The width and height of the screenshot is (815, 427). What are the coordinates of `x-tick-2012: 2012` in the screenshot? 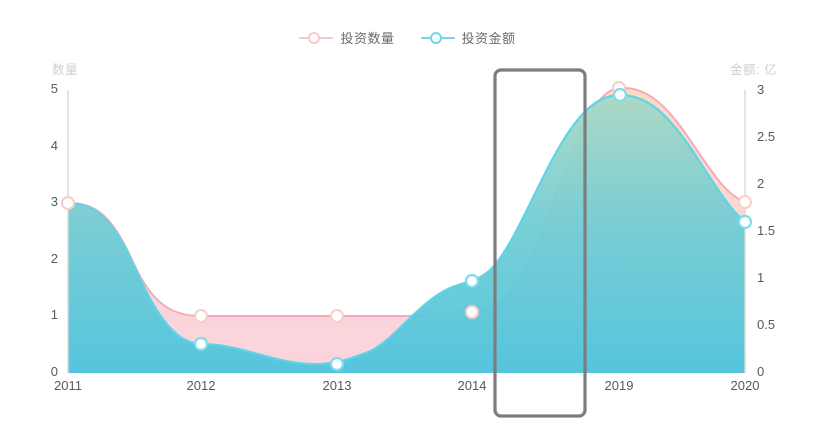 It's located at (201, 385).